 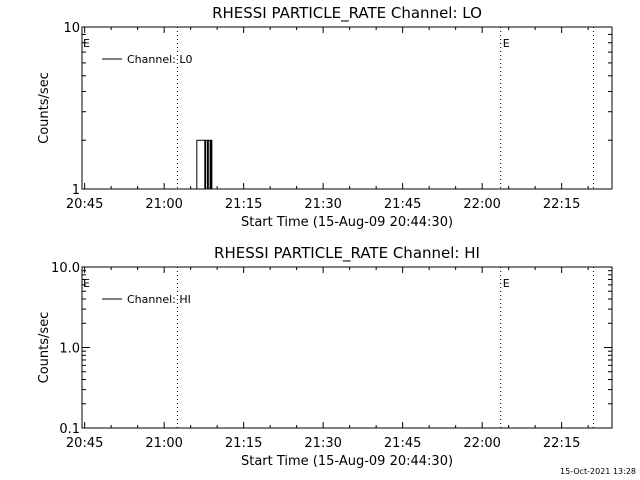 I want to click on panel-1-y-tick-label: 1, so click(x=76, y=190).